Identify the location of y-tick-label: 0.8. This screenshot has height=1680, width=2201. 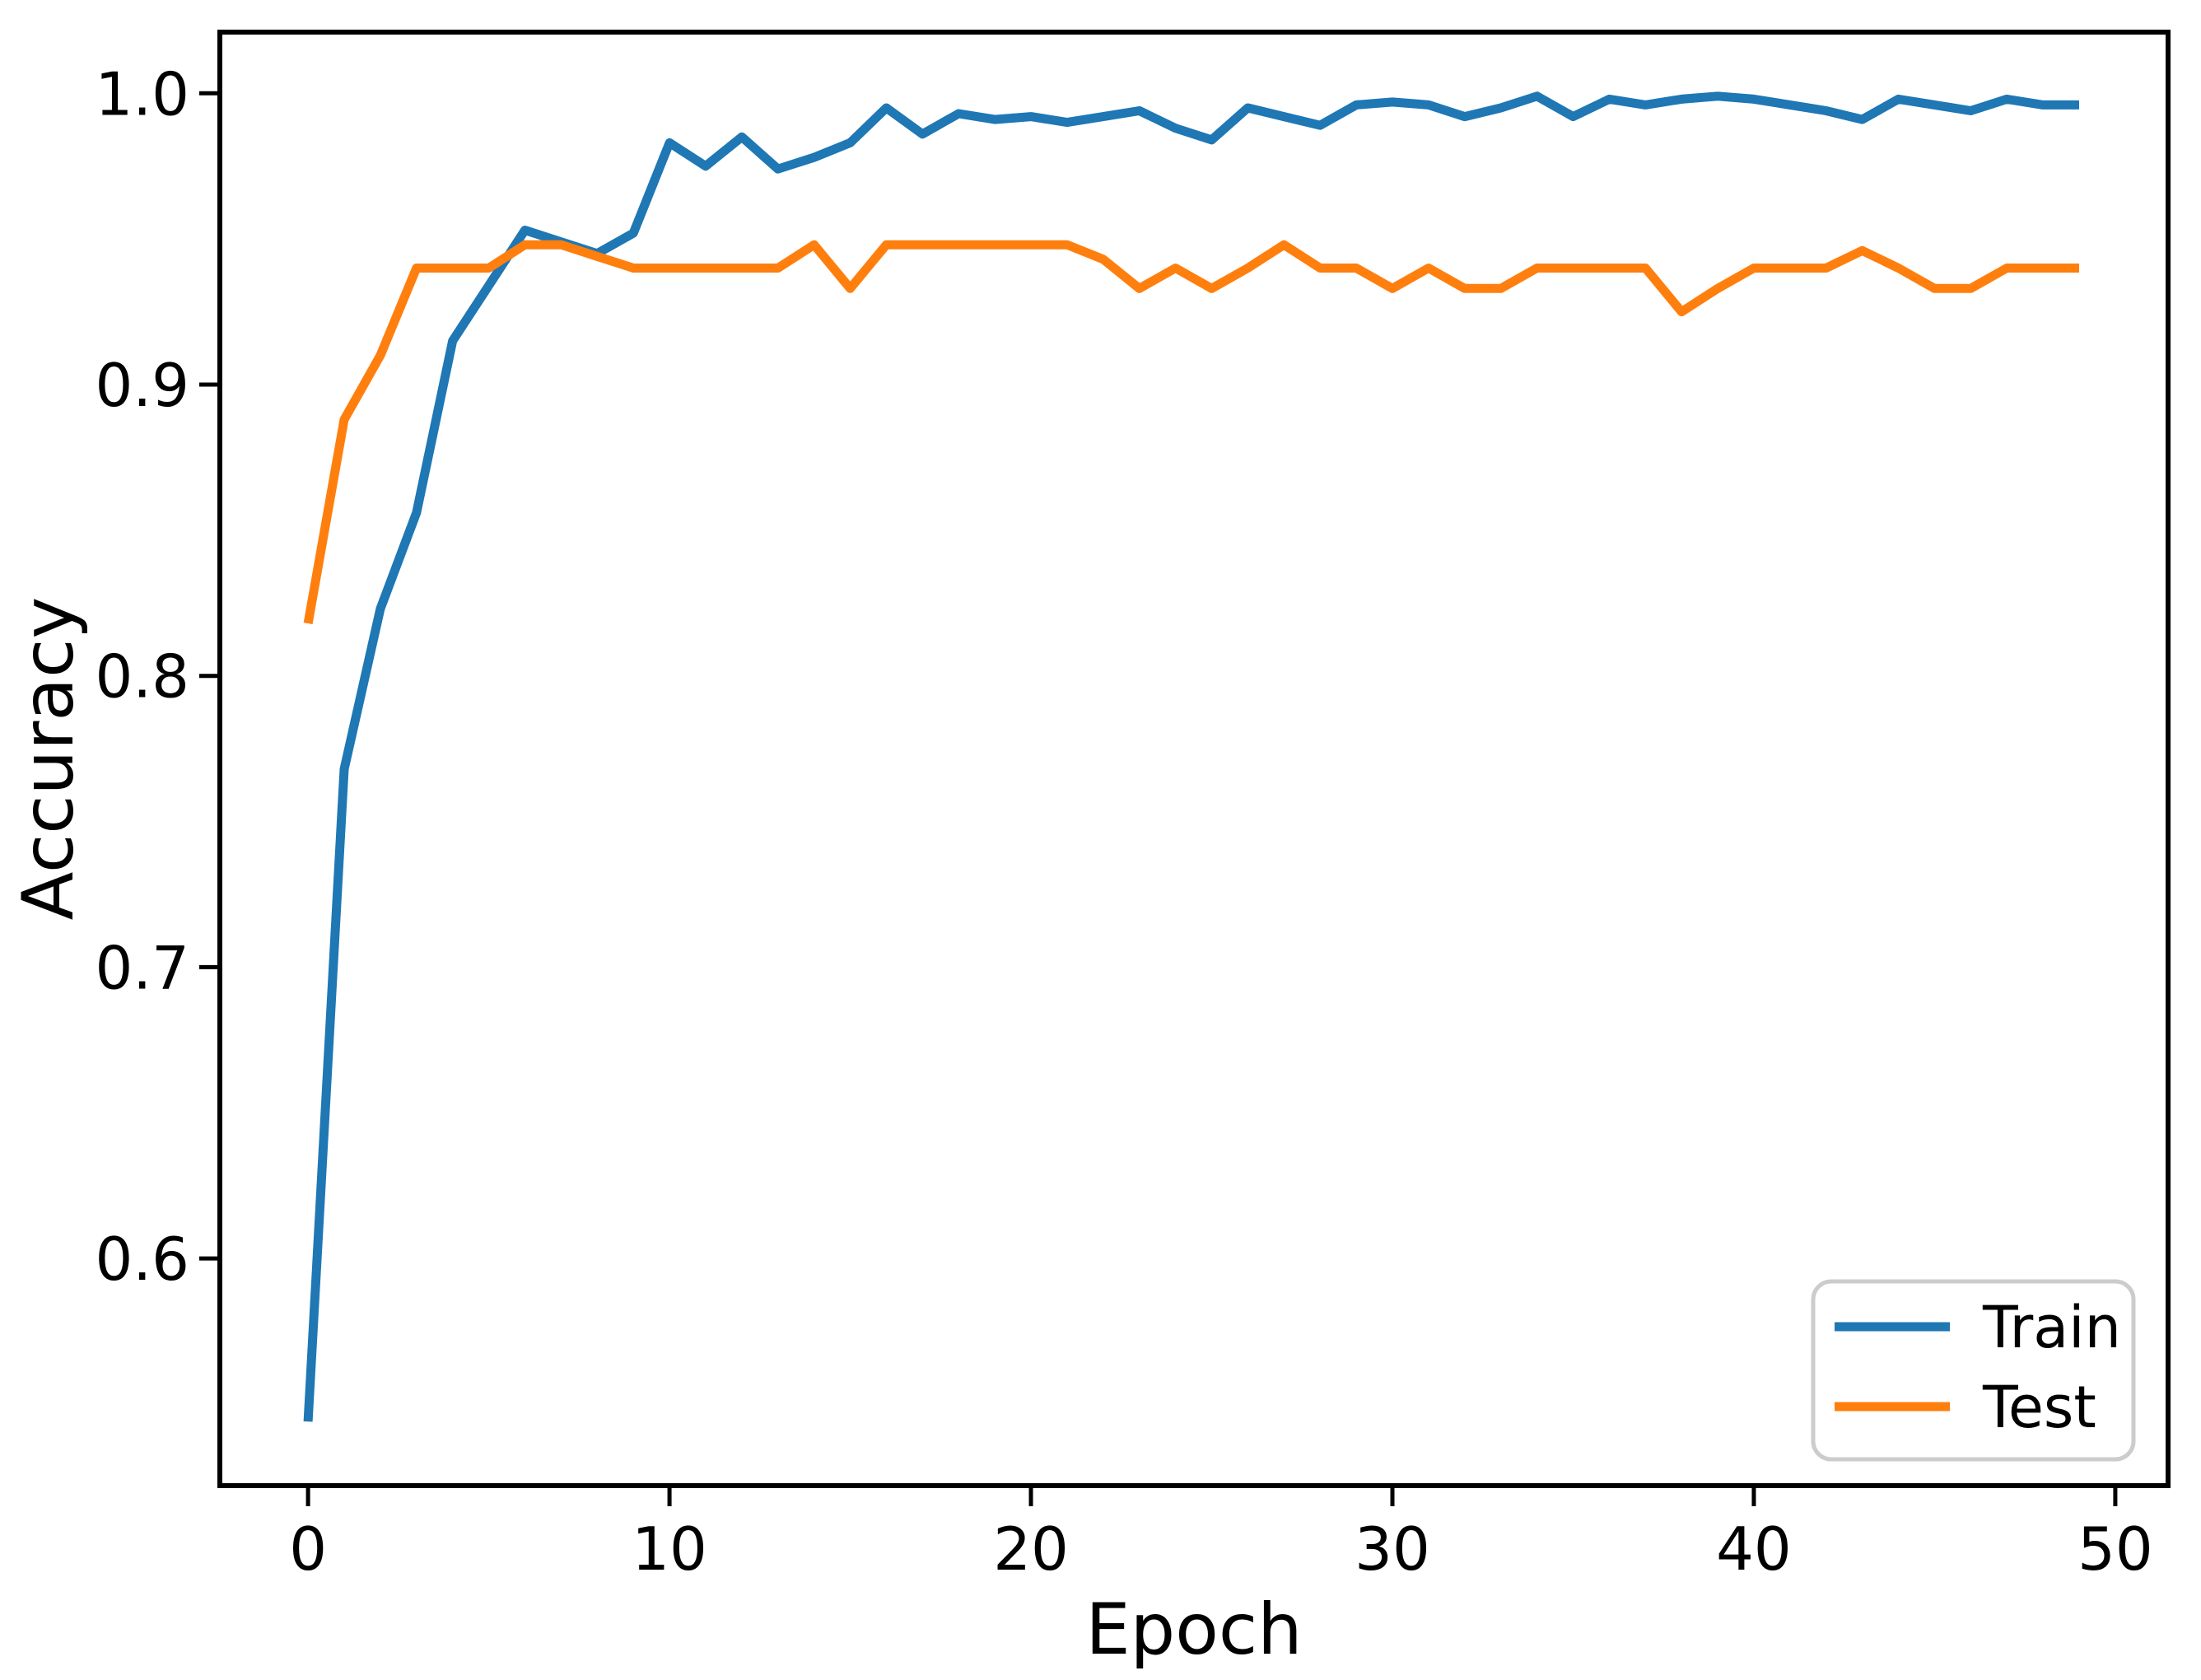
(142, 677).